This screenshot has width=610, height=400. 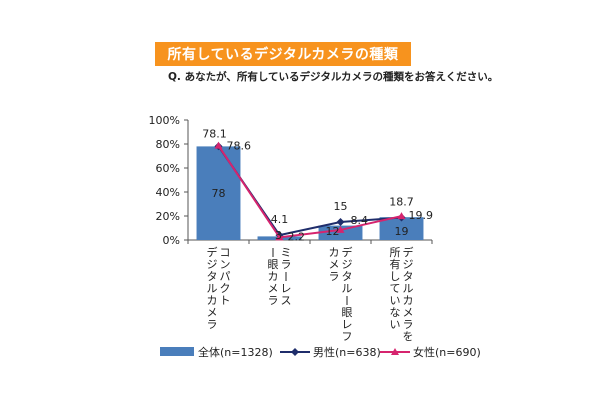 I want to click on y-tick-label: 0%, so click(x=171, y=240).